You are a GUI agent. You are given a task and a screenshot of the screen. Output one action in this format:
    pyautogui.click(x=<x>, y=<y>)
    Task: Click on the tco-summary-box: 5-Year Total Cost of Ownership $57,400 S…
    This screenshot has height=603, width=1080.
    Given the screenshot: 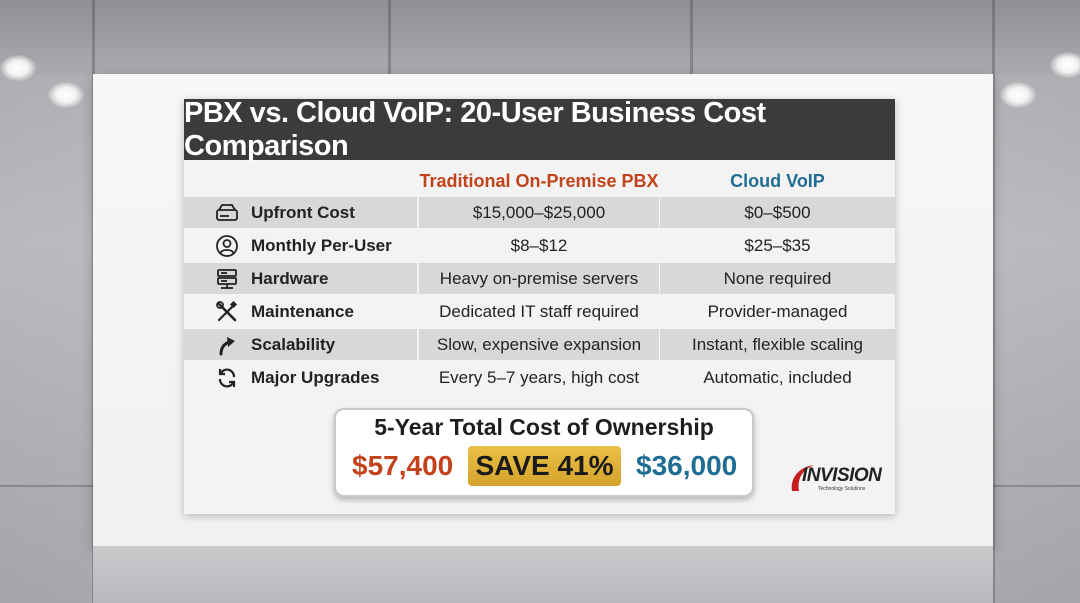 What is the action you would take?
    pyautogui.click(x=544, y=452)
    